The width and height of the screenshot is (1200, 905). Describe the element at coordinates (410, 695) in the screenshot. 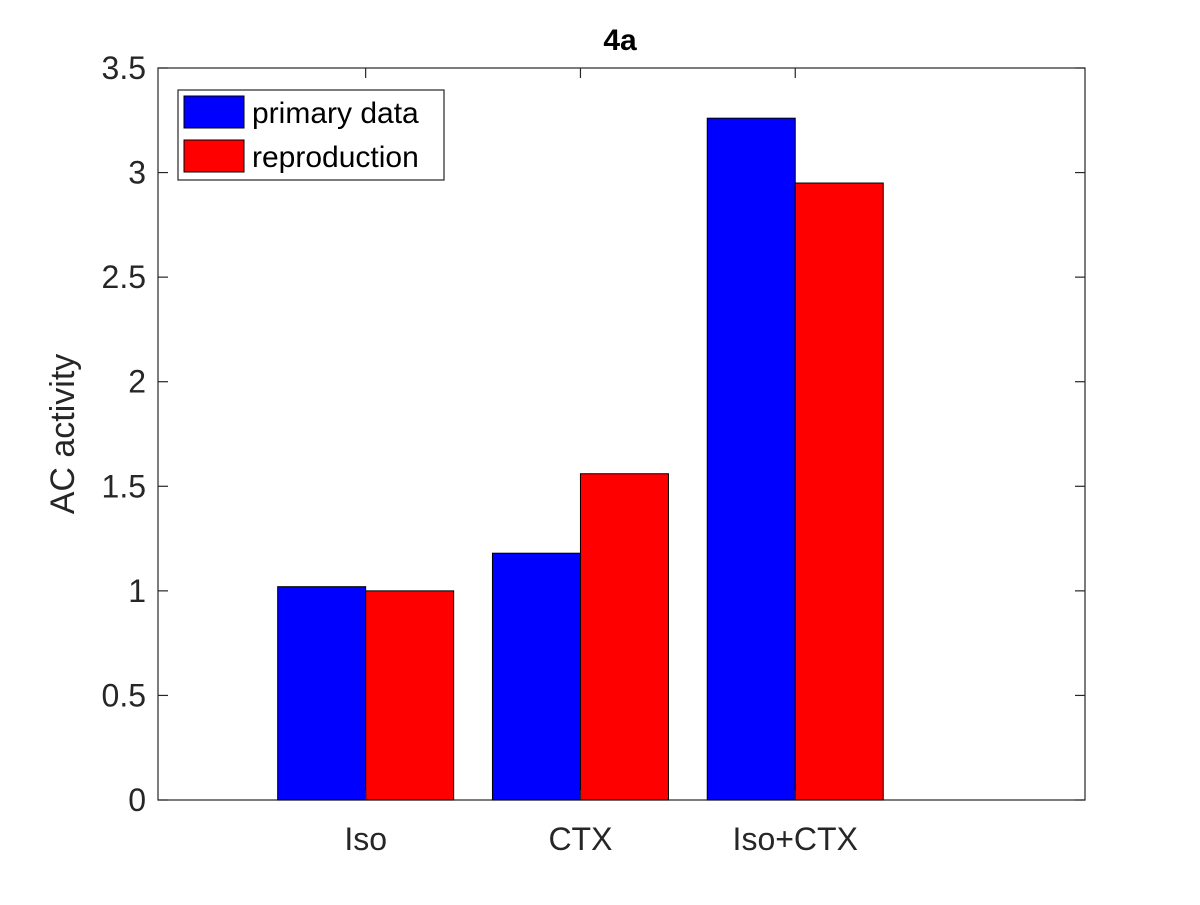

I see `bar-reproduction-iso` at that location.